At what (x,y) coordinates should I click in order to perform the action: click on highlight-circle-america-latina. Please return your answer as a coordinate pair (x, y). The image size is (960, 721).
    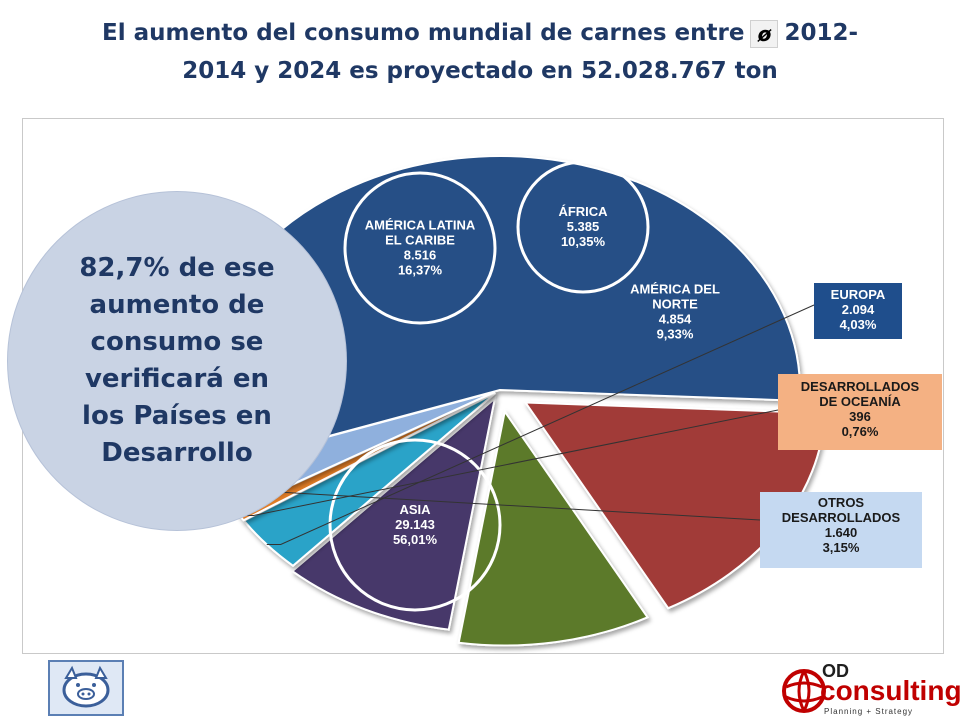
    Looking at the image, I should click on (420, 248).